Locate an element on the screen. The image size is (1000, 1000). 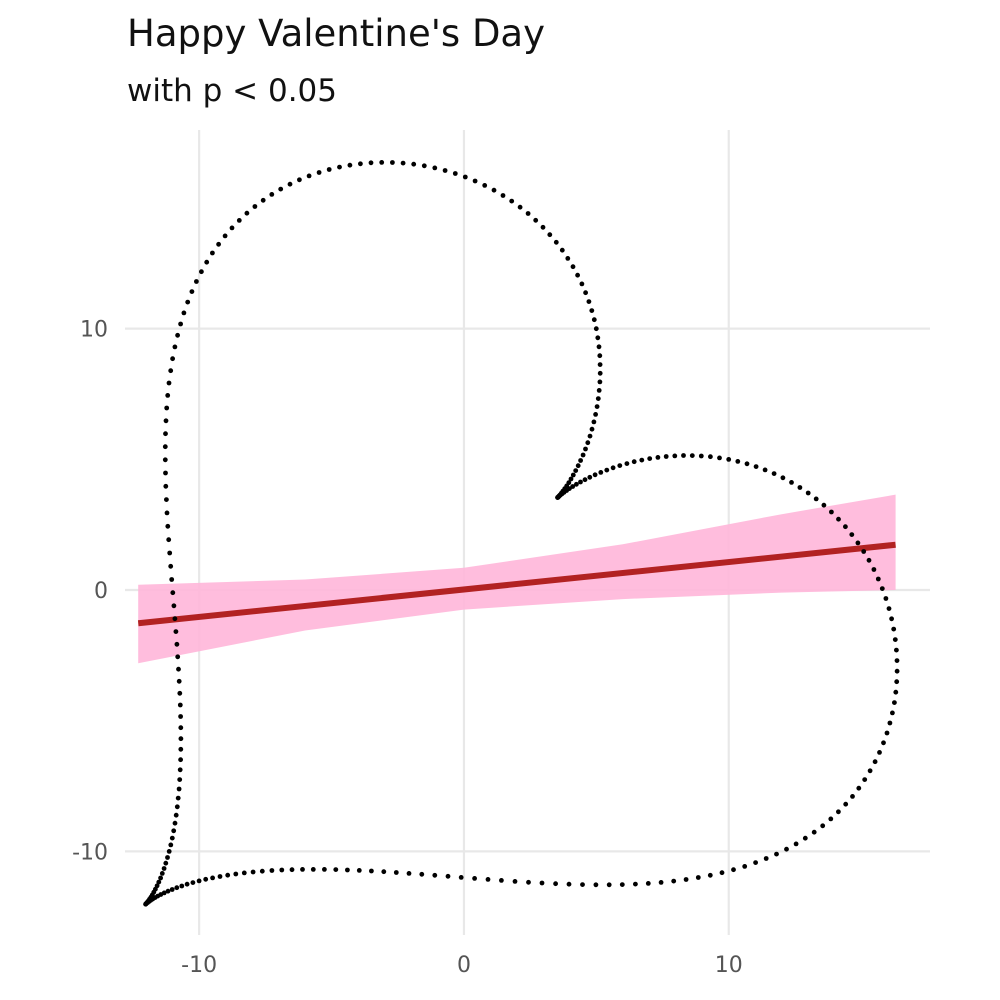
chart-subtitle: with p < 0.05 is located at coordinates (232, 91).